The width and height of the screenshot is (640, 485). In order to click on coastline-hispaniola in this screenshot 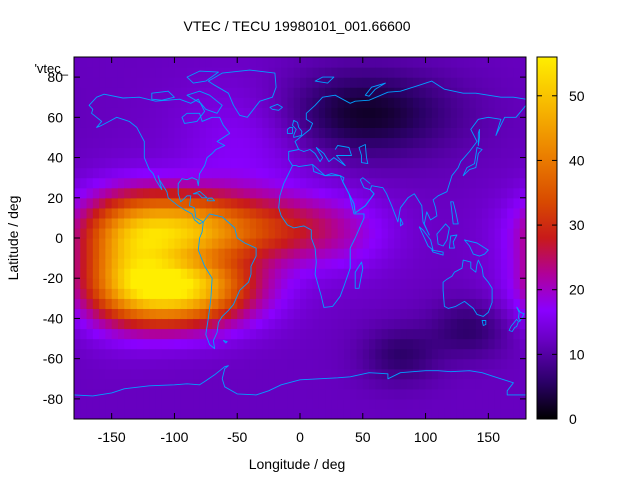, I will do `click(211, 199)`.